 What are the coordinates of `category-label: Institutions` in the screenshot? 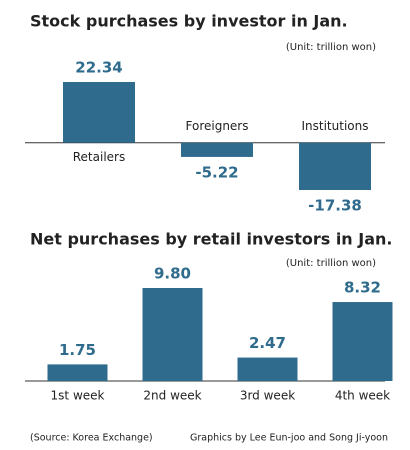 It's located at (335, 126).